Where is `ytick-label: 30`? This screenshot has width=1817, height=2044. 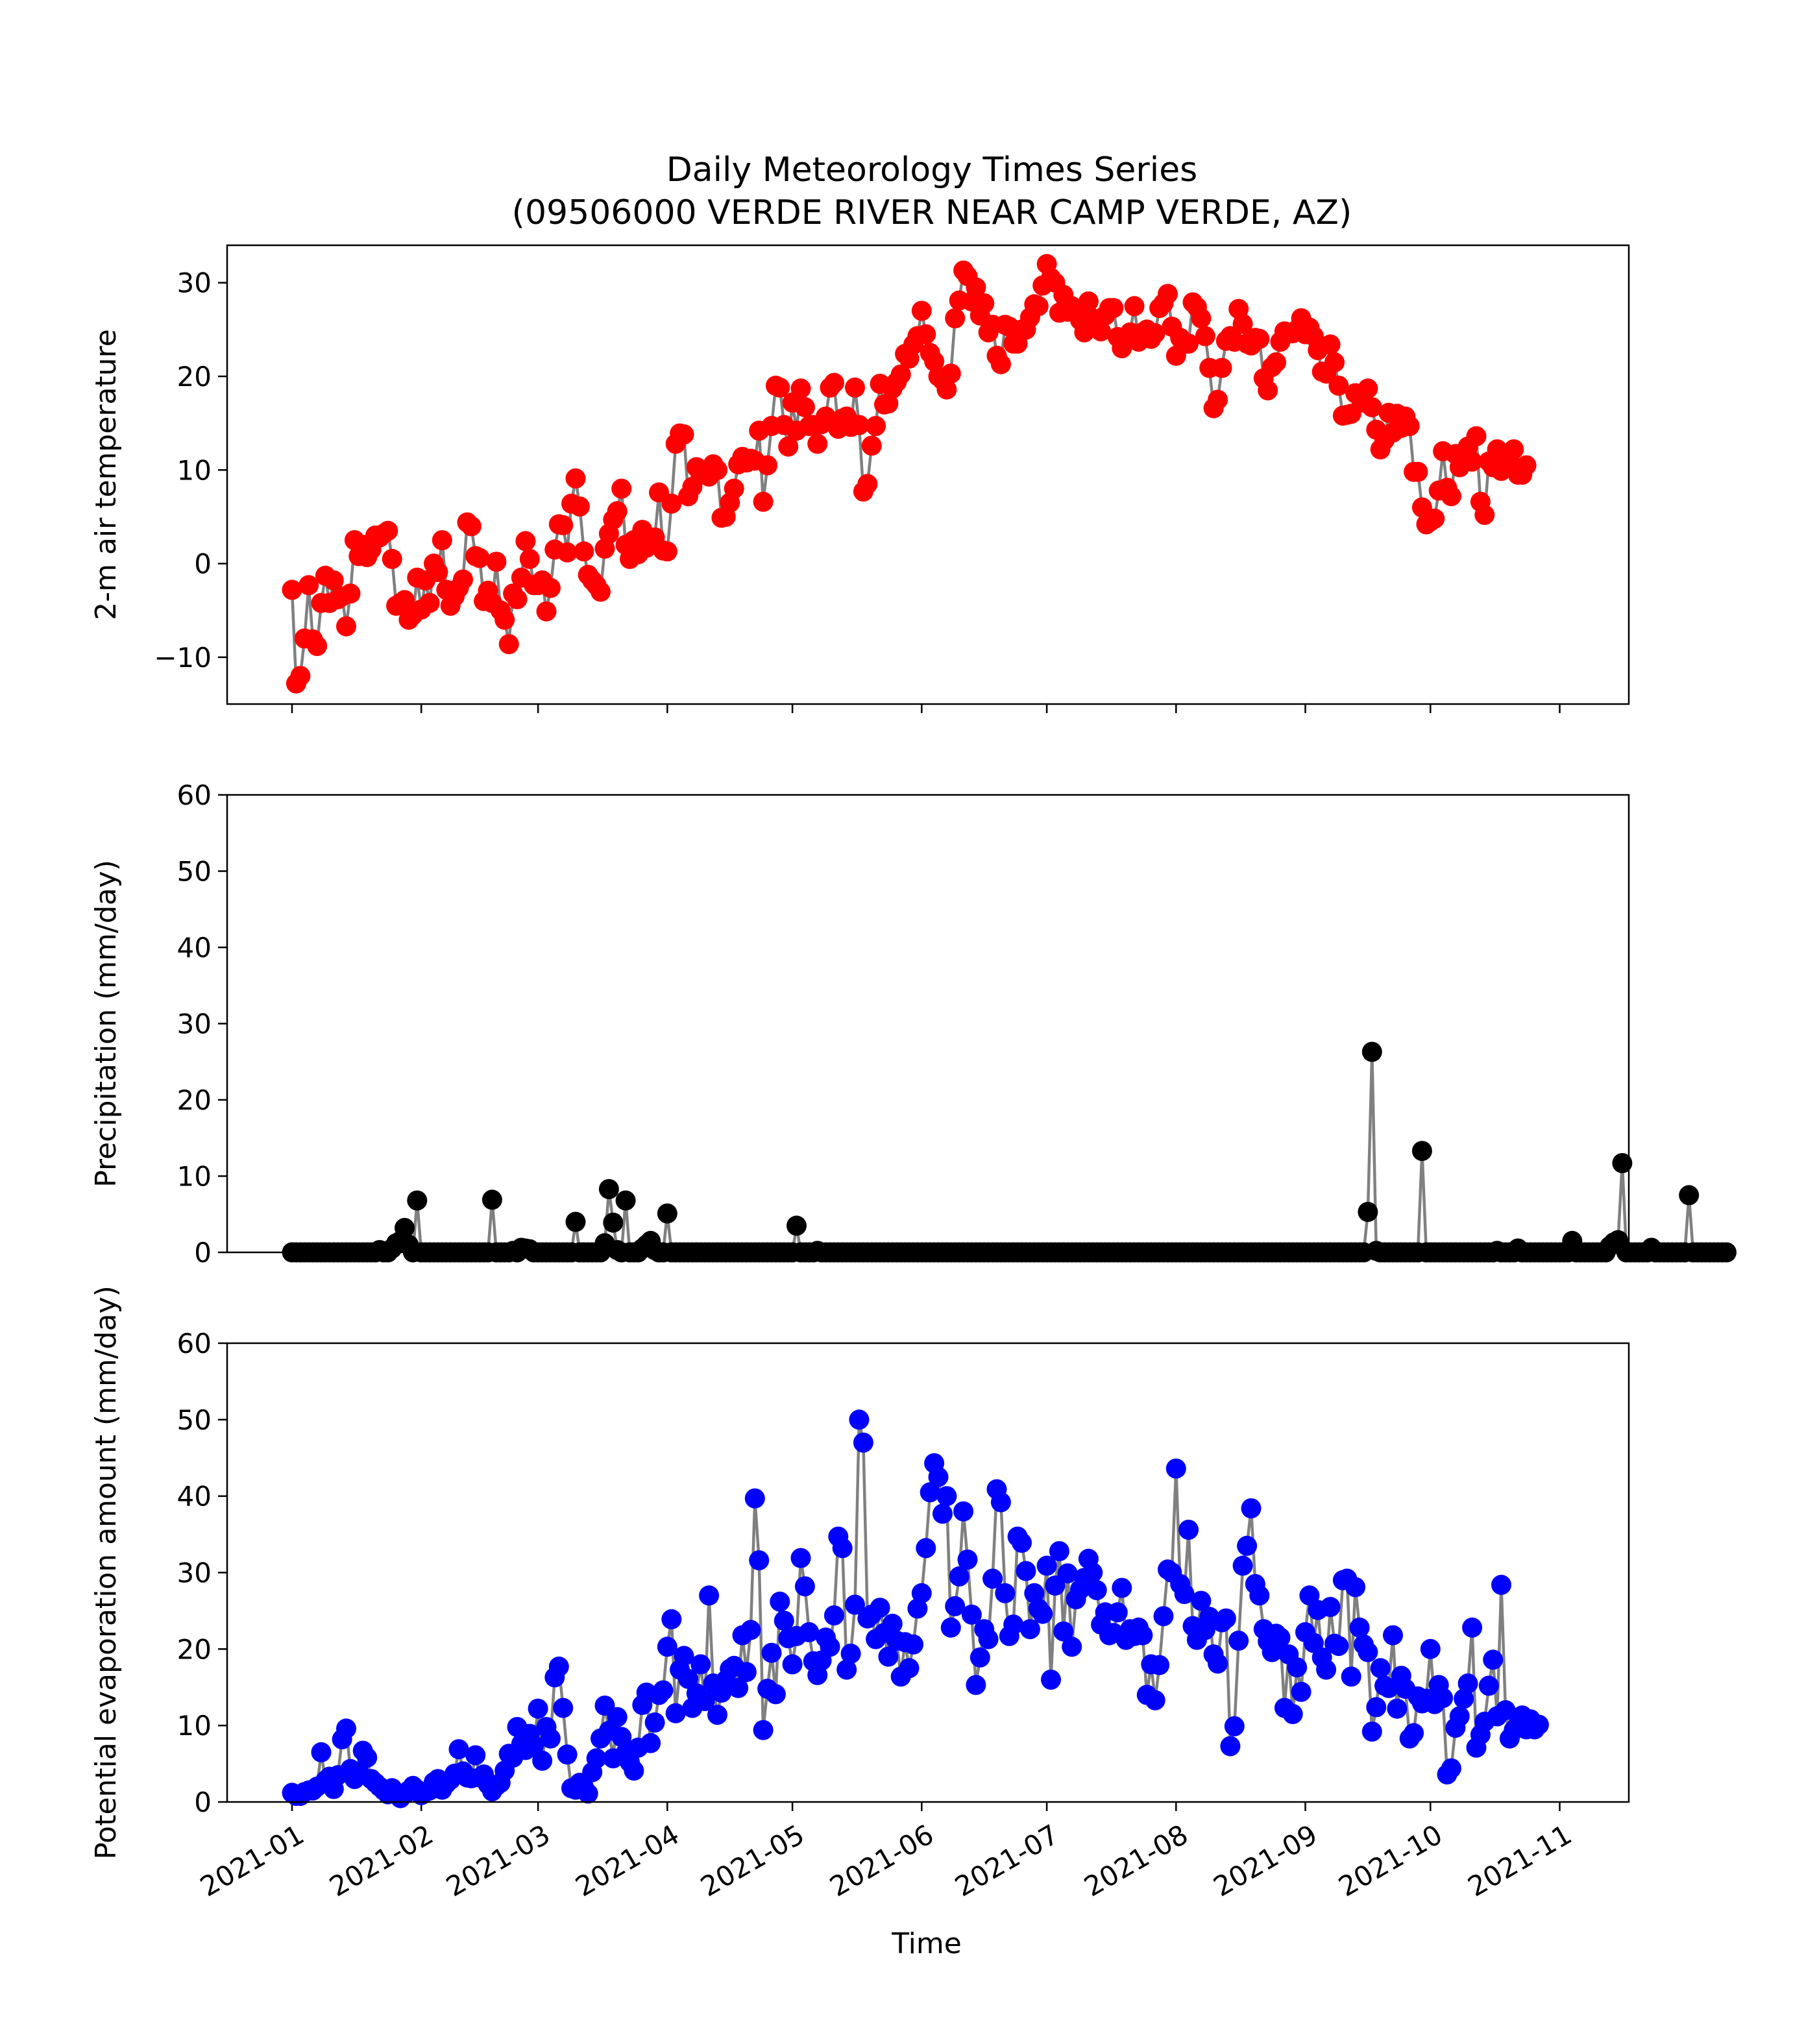 ytick-label: 30 is located at coordinates (194, 1573).